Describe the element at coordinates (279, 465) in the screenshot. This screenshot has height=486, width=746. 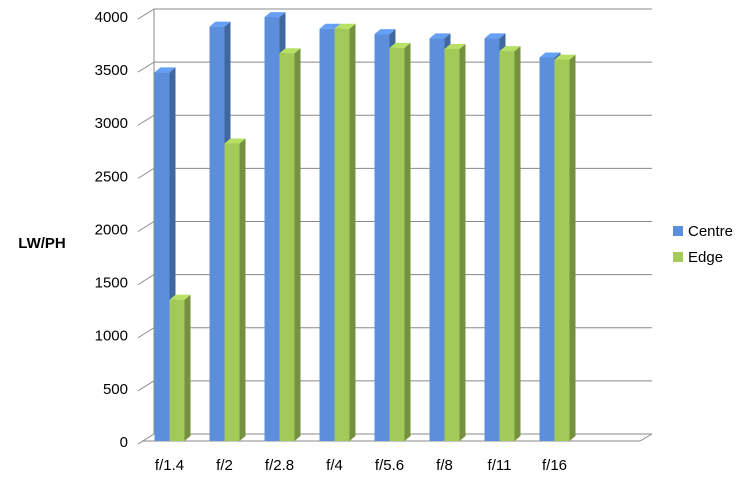
I see `x-tick-label: f/2.8` at that location.